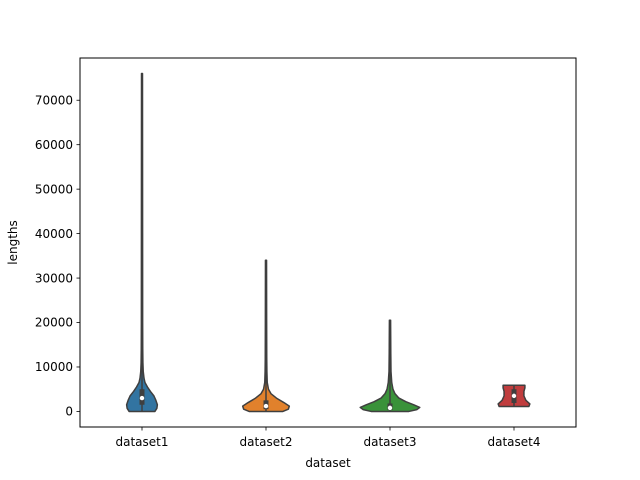 The width and height of the screenshot is (640, 480). What do you see at coordinates (54, 323) in the screenshot?
I see `y-tick-label: 20000` at bounding box center [54, 323].